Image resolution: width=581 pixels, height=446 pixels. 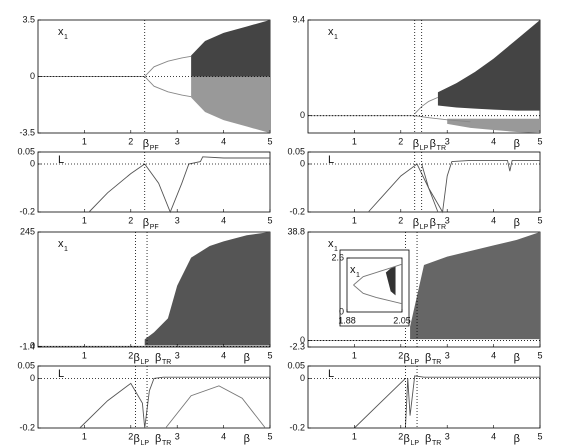 What do you see at coordinates (297, 346) in the screenshot?
I see `y-tick-label: -2.3` at bounding box center [297, 346].